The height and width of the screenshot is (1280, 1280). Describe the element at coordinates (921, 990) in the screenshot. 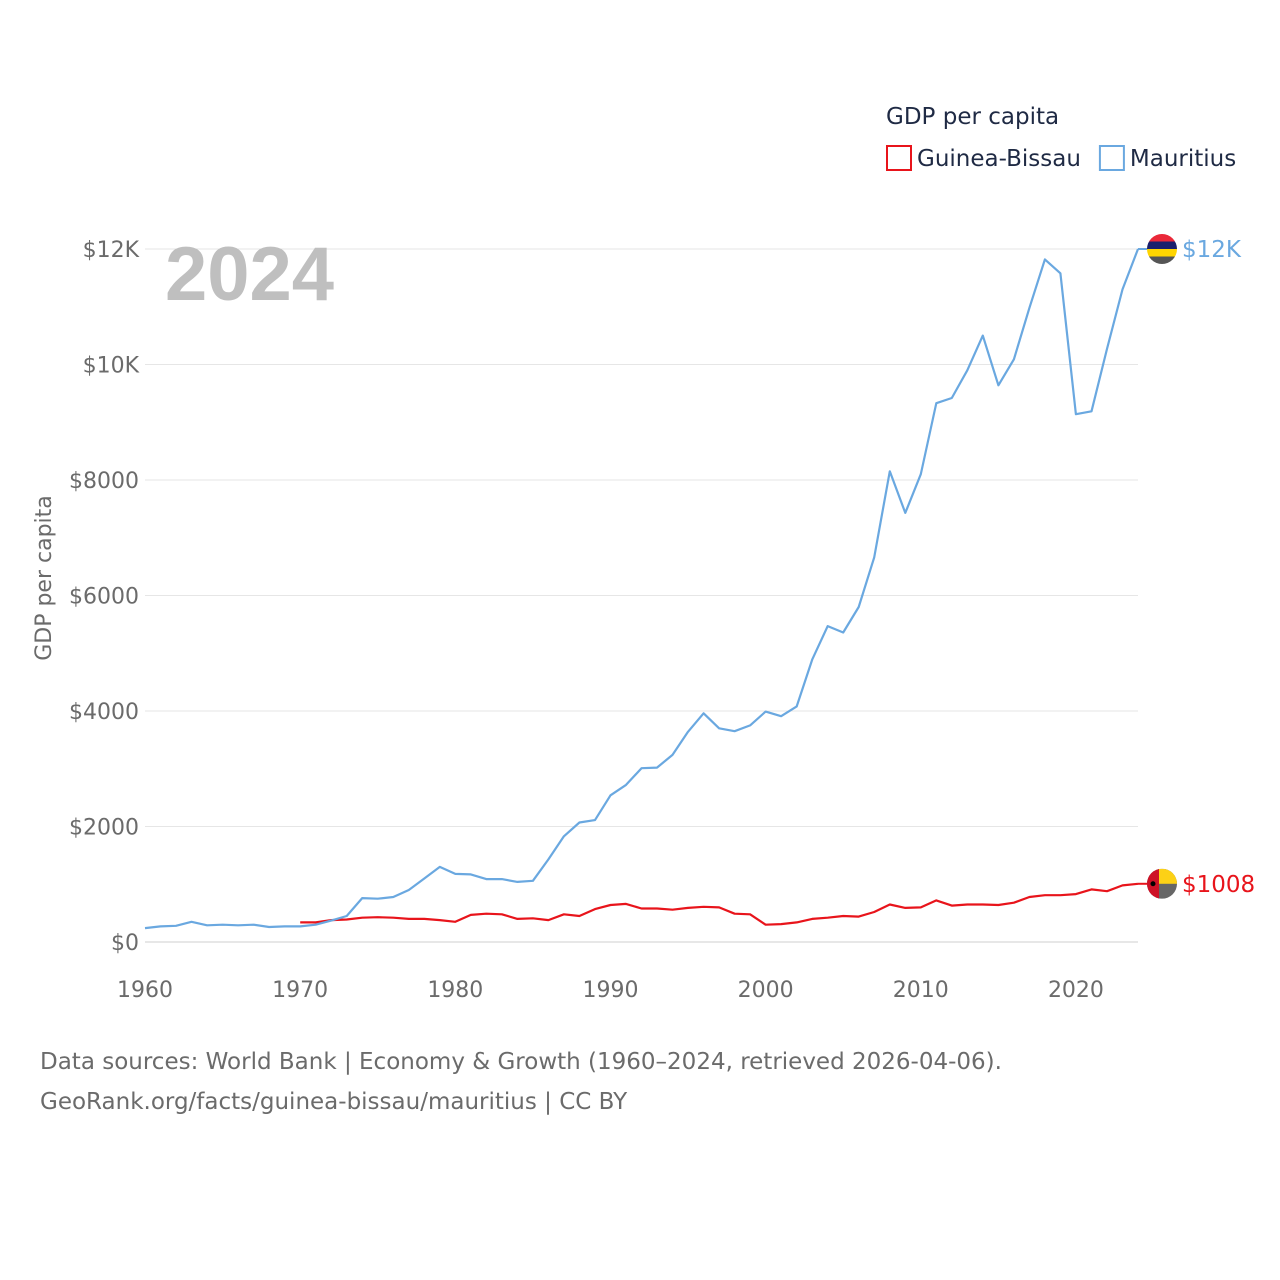

I see `x-tick-label: 2010` at that location.